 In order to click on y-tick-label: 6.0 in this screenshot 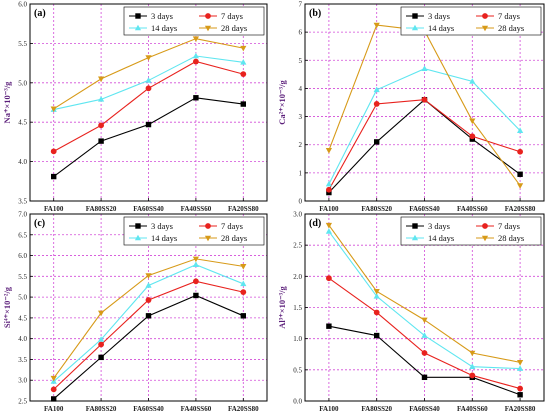, I will do `click(22, 5)`.